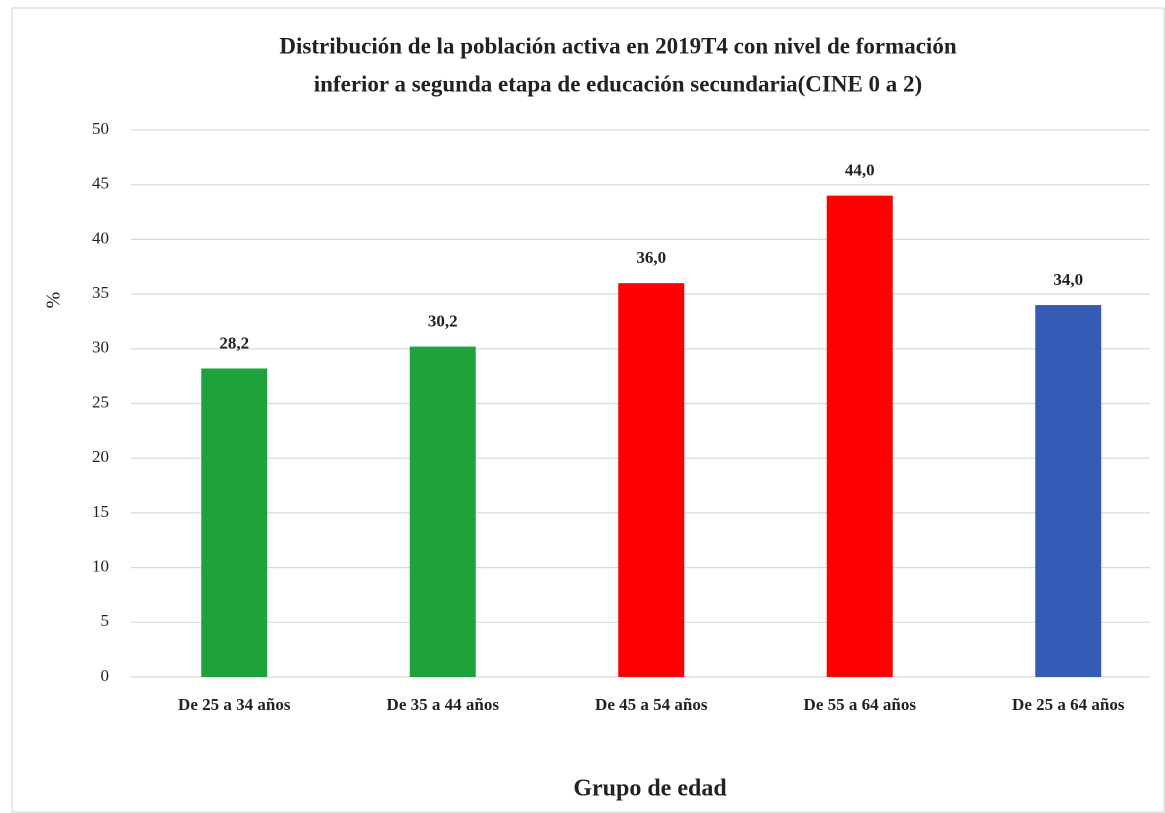 Image resolution: width=1165 pixels, height=813 pixels. What do you see at coordinates (100, 128) in the screenshot?
I see `y-tick-label: 50` at bounding box center [100, 128].